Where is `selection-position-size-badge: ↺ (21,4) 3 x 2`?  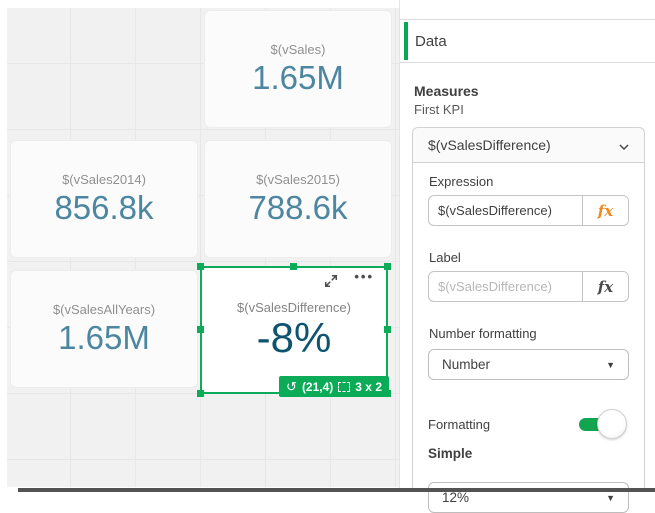
selection-position-size-badge: ↺ (21,4) 3 x 2 is located at coordinates (334, 386).